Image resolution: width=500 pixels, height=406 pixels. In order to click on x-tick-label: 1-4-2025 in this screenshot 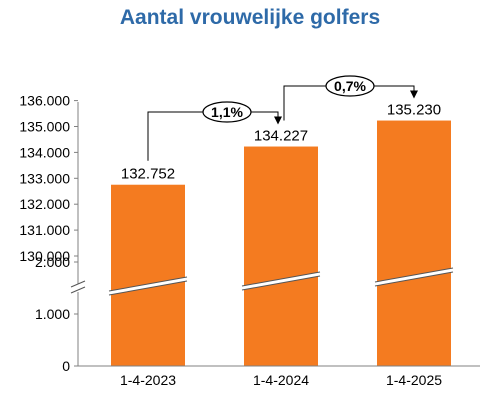, I will do `click(414, 380)`.